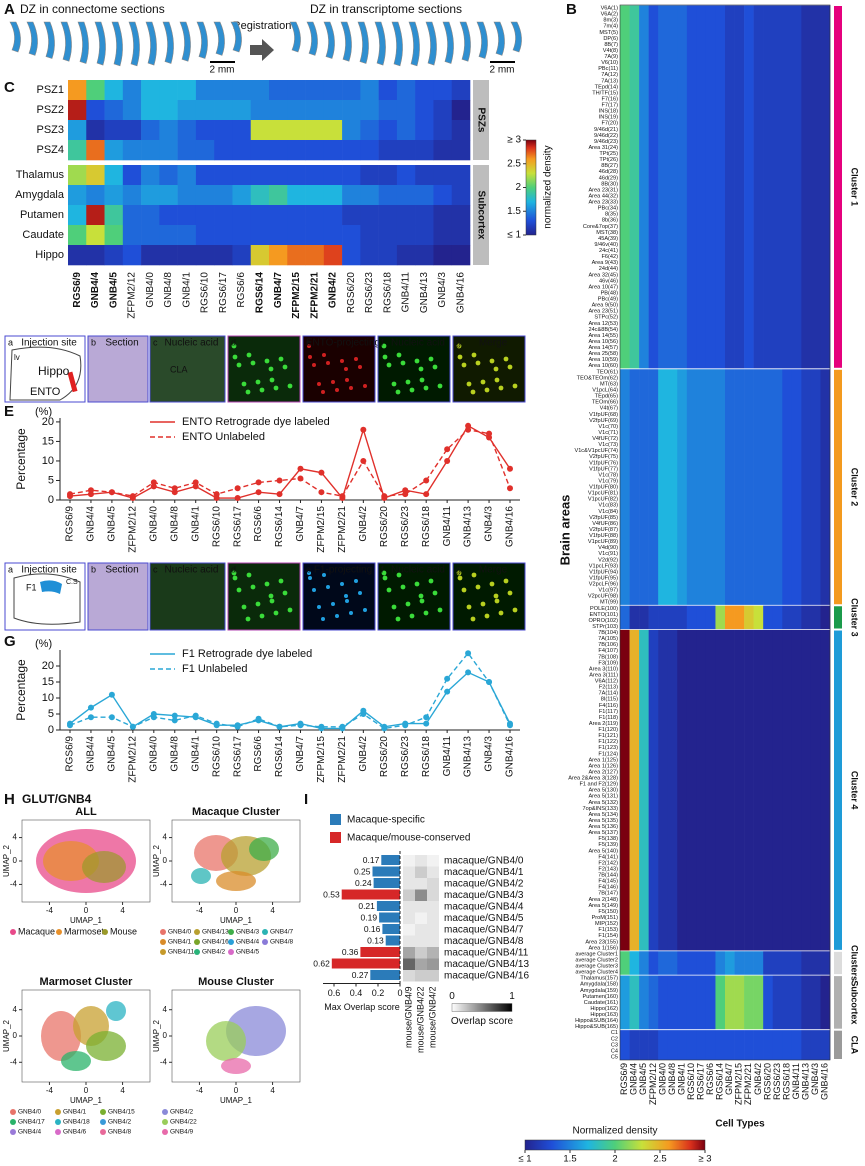  I want to click on panel-label: B, so click(571, 9).